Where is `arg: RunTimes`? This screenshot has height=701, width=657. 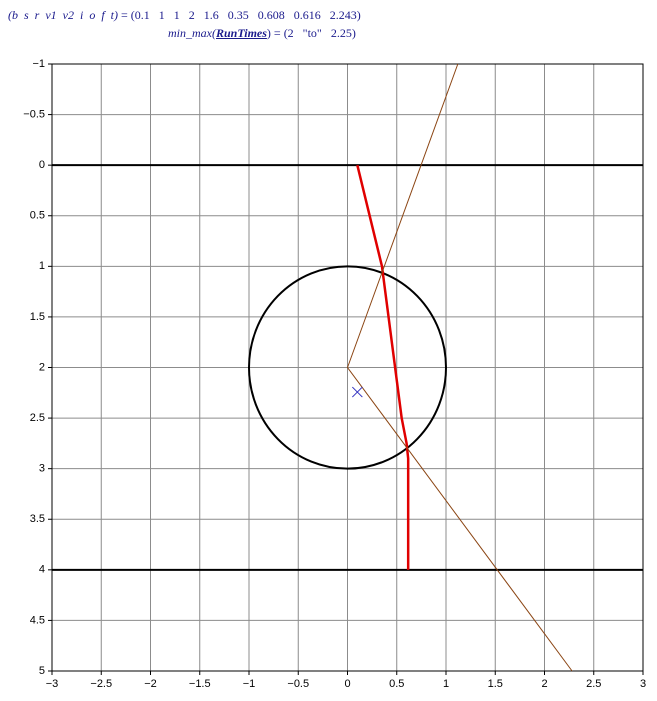 arg: RunTimes is located at coordinates (241, 33).